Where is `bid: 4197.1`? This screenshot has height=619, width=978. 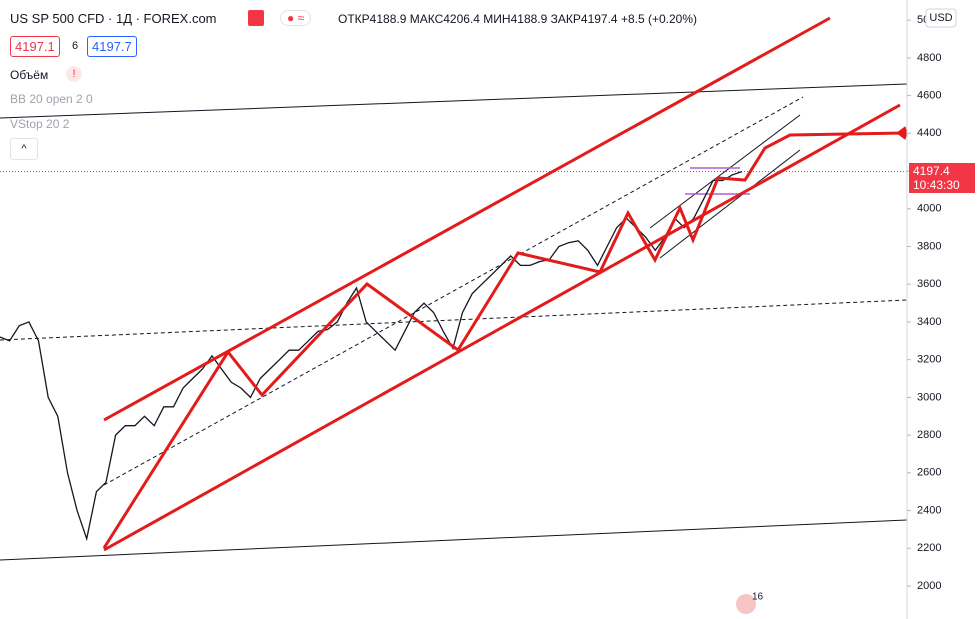
bid: 4197.1 is located at coordinates (35, 46).